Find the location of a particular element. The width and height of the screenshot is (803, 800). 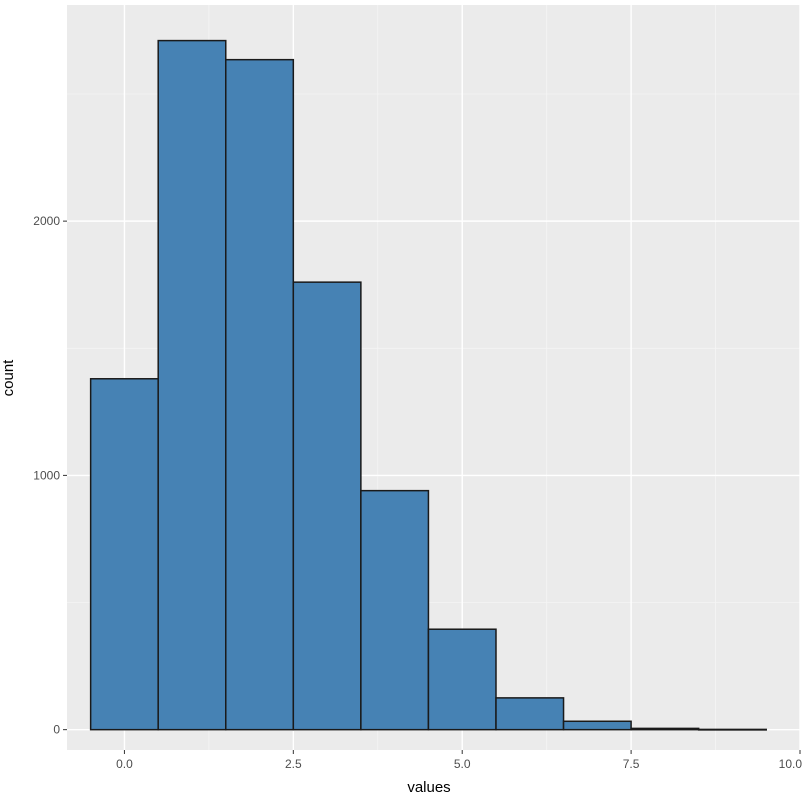

y-axis: 0 1000 2000 is located at coordinates (50, 475).